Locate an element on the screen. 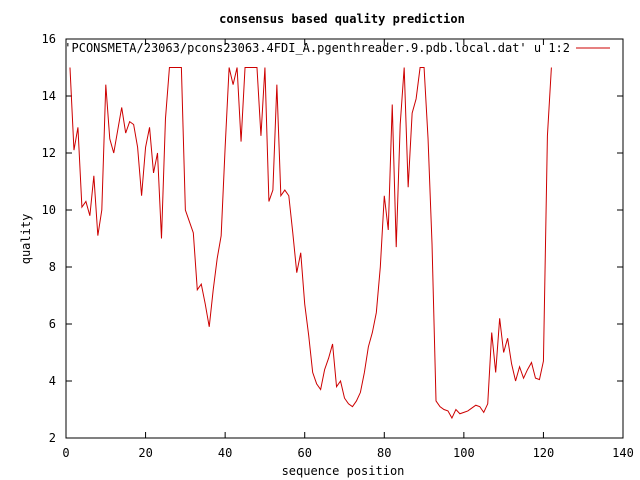 The width and height of the screenshot is (640, 480). y-tick-label: 4 is located at coordinates (52, 381).